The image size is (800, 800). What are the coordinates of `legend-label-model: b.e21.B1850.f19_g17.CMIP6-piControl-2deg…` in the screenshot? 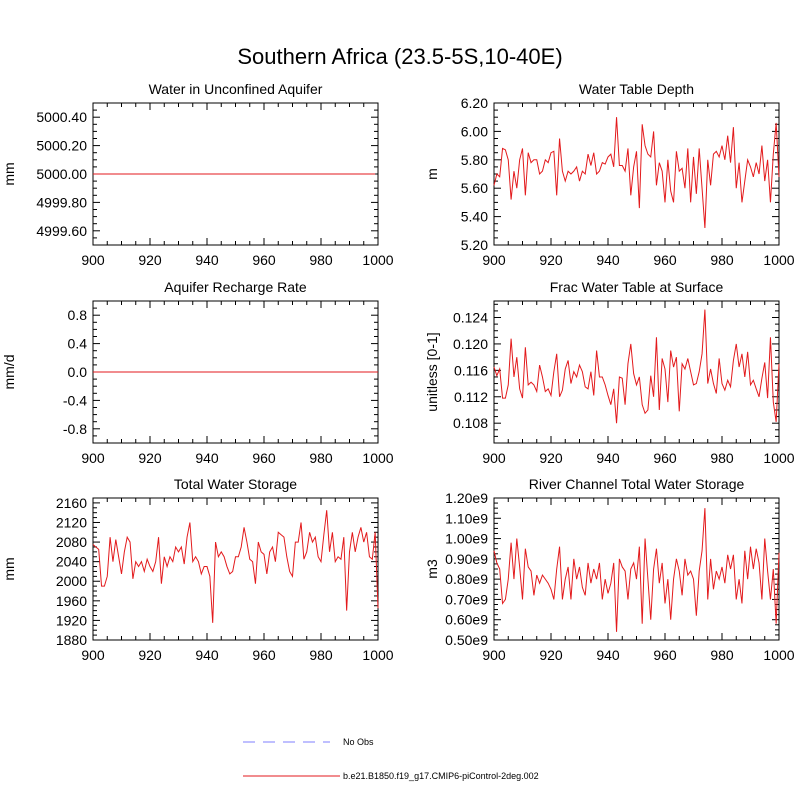 It's located at (441, 776).